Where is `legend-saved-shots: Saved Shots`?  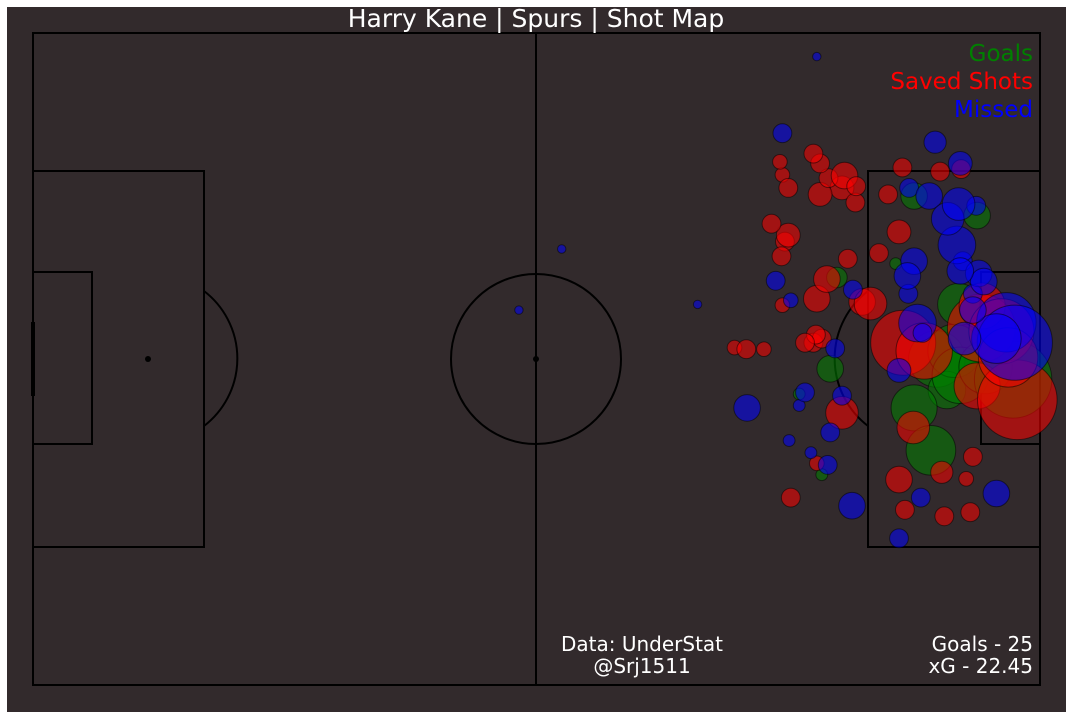 legend-saved-shots: Saved Shots is located at coordinates (961, 82).